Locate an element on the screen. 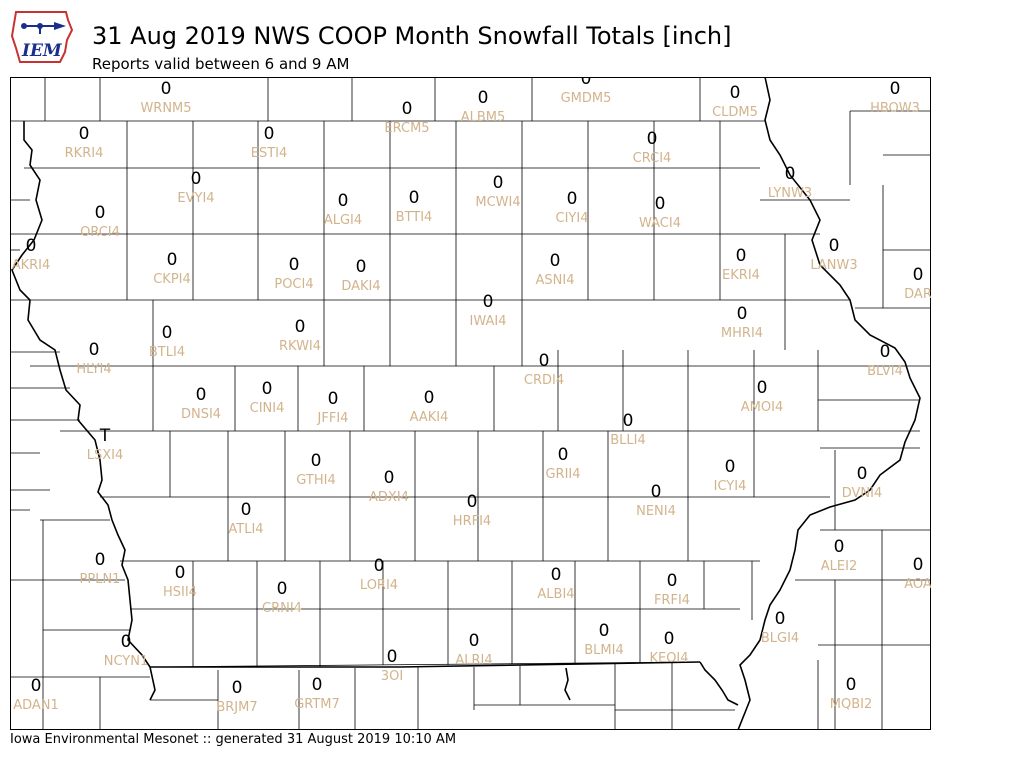 The width and height of the screenshot is (1024, 768). station-id: LSXI4 is located at coordinates (105, 455).